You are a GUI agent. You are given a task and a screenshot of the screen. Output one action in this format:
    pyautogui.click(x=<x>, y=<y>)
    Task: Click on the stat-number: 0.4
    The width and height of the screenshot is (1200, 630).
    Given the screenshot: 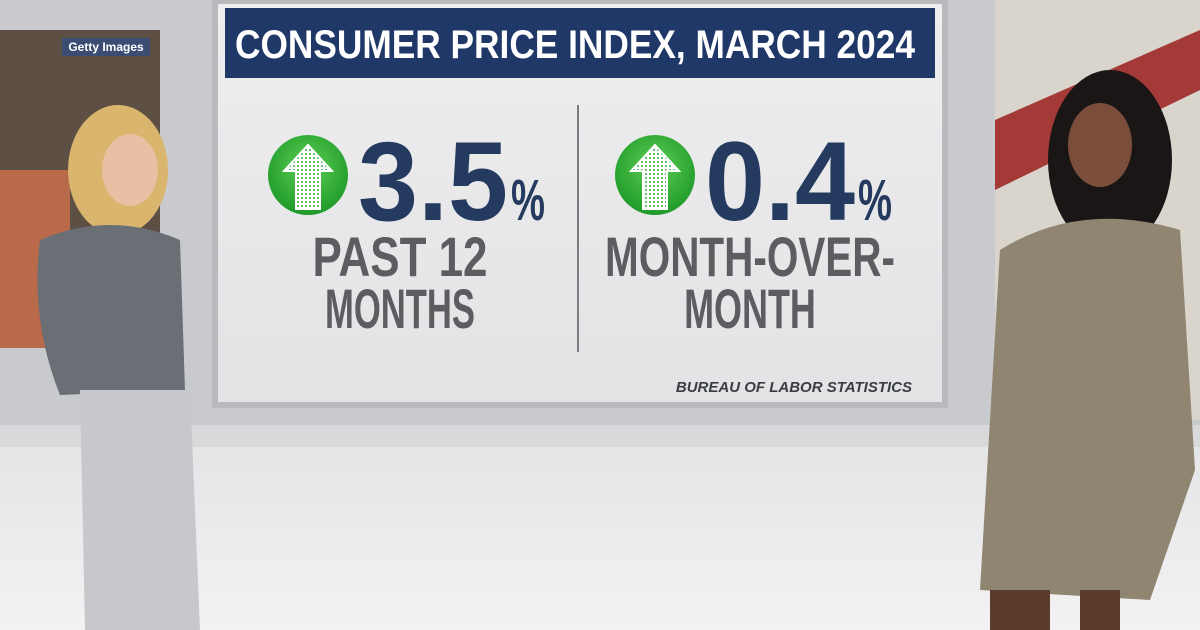 What is the action you would take?
    pyautogui.click(x=780, y=181)
    